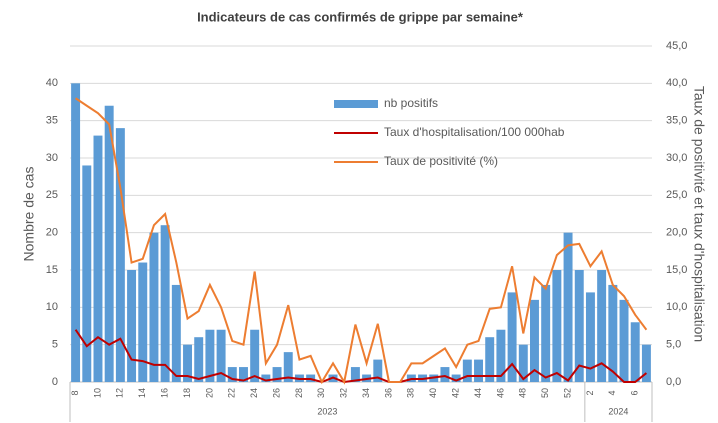 This screenshot has width=718, height=423. Describe the element at coordinates (120, 393) in the screenshot. I see `x-tick-label: 12` at that location.